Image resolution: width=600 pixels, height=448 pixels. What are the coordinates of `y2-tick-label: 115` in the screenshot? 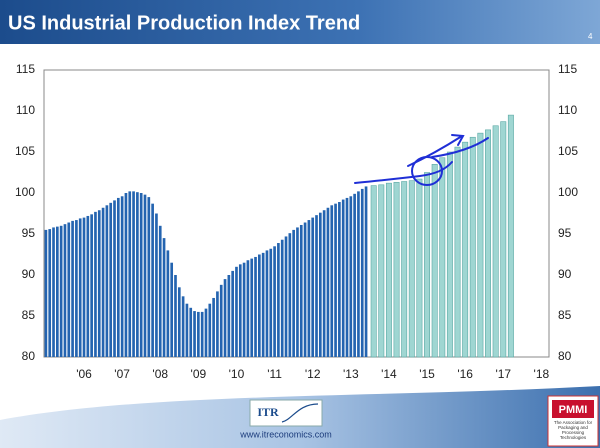 It's located at (567, 69).